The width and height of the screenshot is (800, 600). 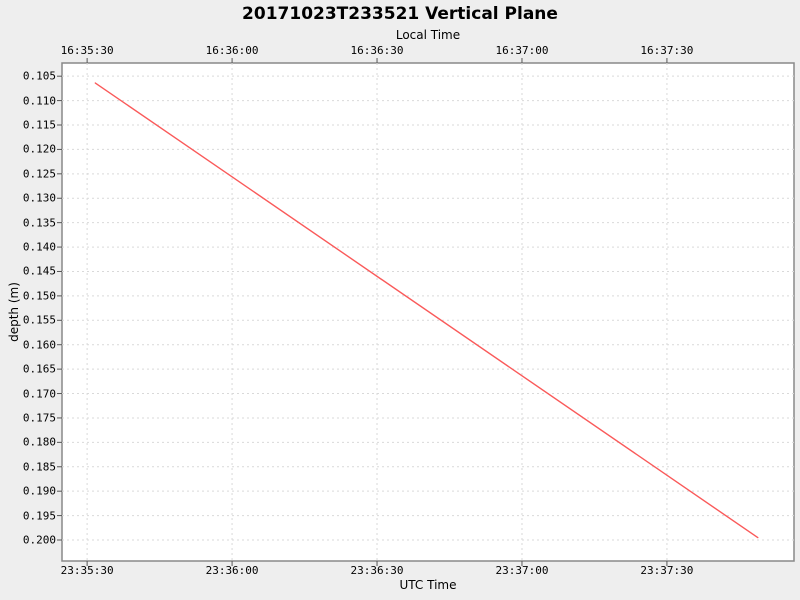 I want to click on top-tick-label: 16:37:00, so click(x=522, y=50).